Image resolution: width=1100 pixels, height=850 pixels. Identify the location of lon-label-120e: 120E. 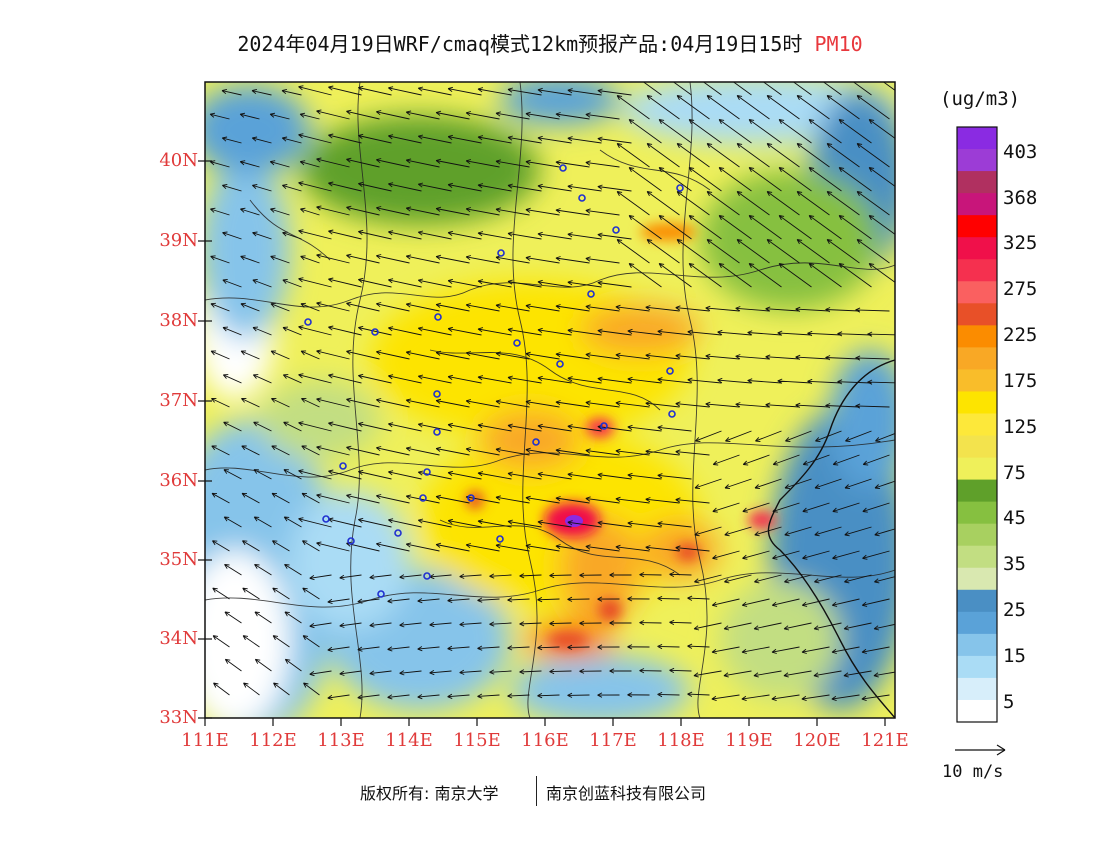
(817, 740).